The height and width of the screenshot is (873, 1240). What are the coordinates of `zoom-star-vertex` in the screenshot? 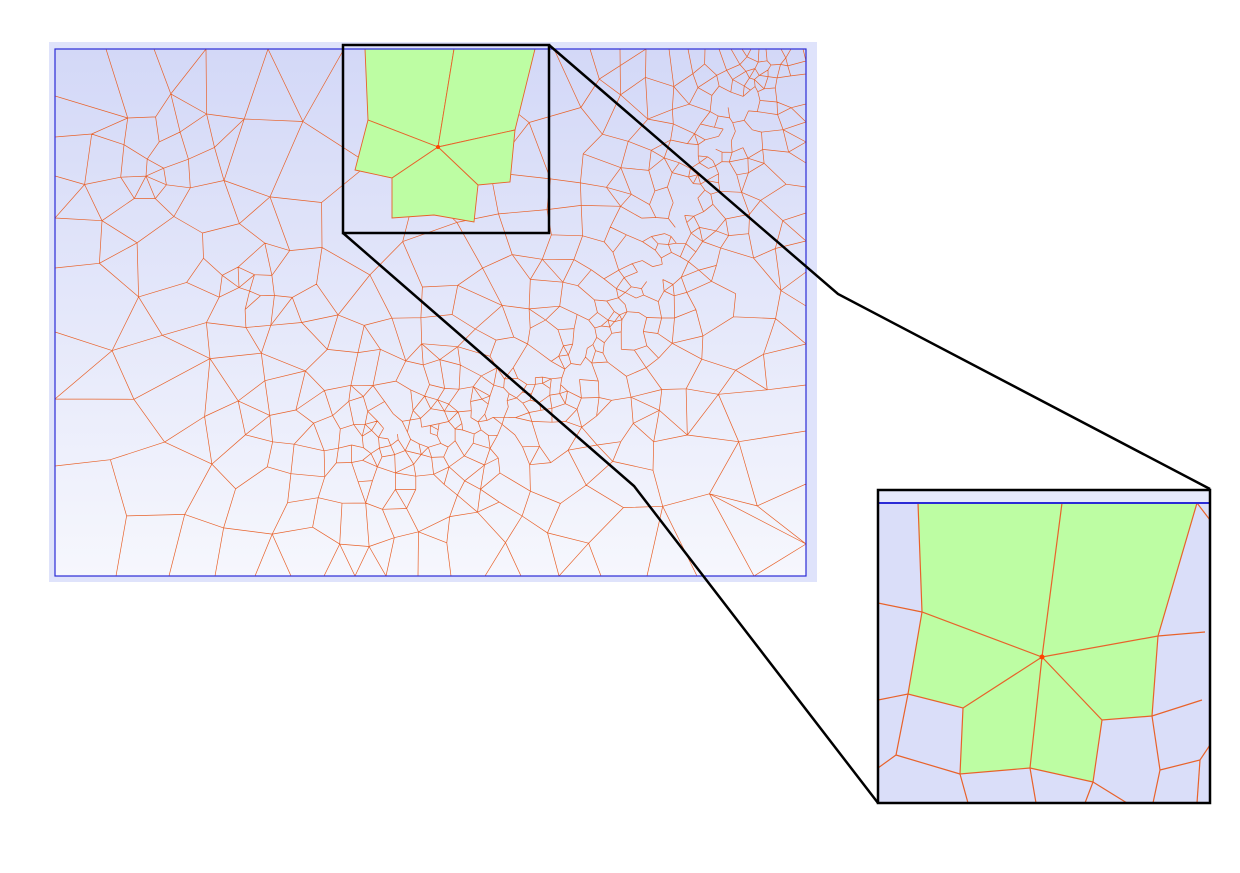 It's located at (1042, 657).